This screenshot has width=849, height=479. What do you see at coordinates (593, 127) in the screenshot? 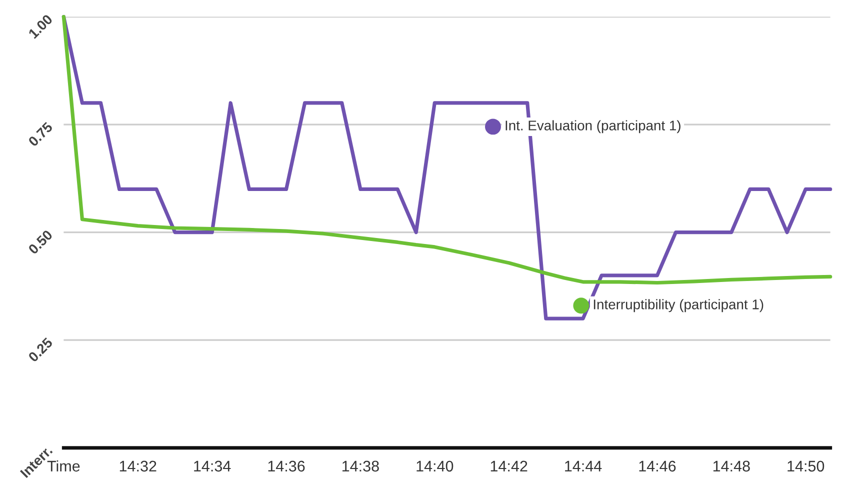
I see `legend-label: Int. Evaluation (participant 1)` at bounding box center [593, 127].